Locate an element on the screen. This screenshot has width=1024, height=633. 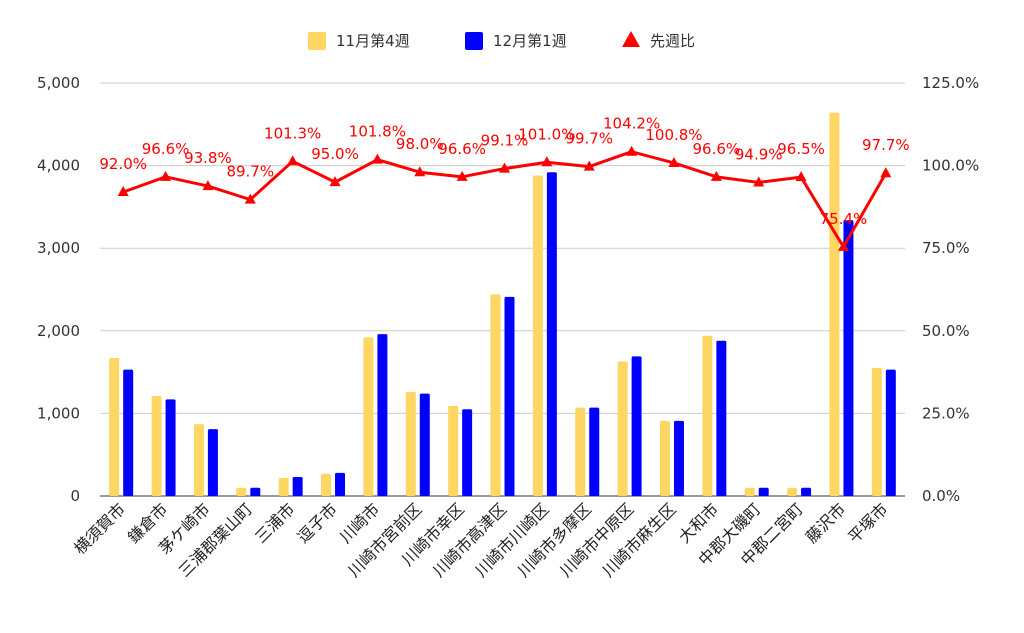
right-tick-label: 25.0% is located at coordinates (946, 413).